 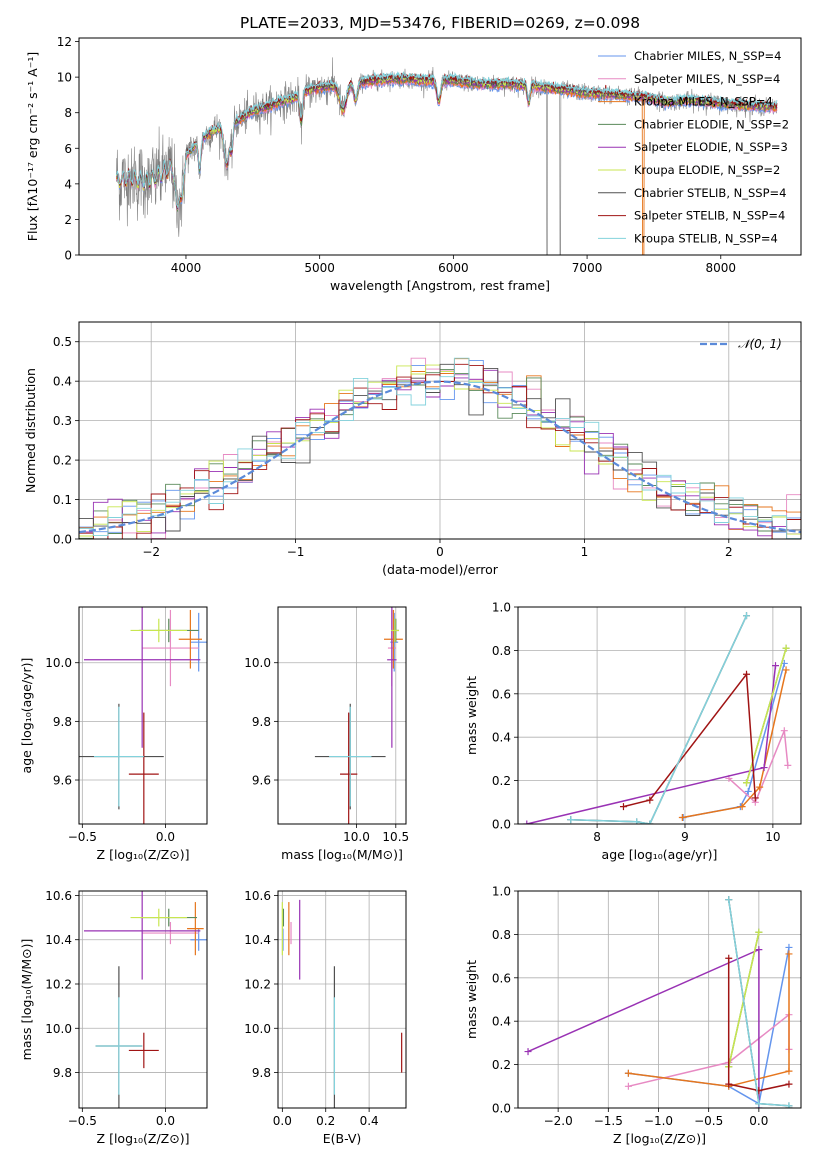 I want to click on weight-vs-age-xtick-label-1: 9, so click(x=685, y=837).